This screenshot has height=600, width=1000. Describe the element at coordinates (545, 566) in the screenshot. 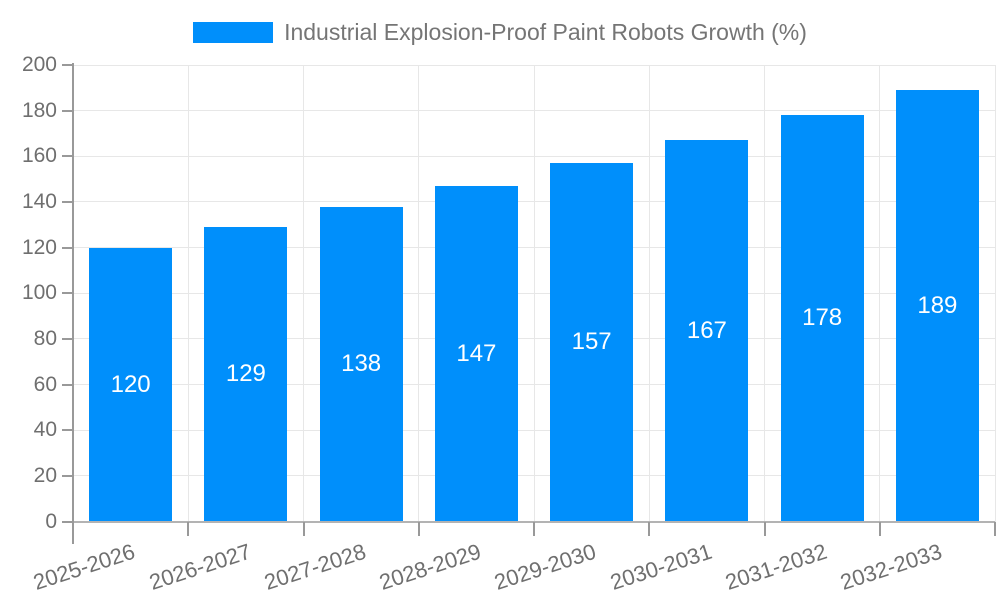

I see `x-axis-label: 2029-2030` at that location.